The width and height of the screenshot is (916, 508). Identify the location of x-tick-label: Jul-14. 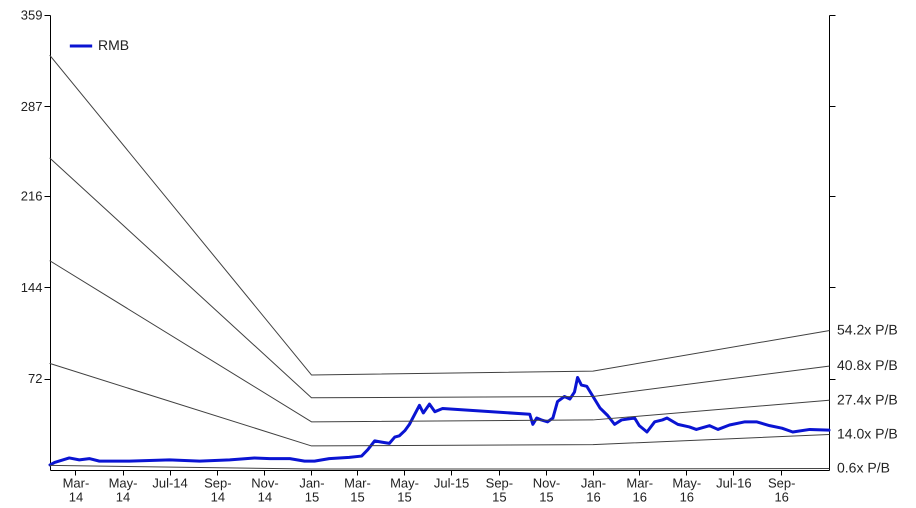
(170, 483).